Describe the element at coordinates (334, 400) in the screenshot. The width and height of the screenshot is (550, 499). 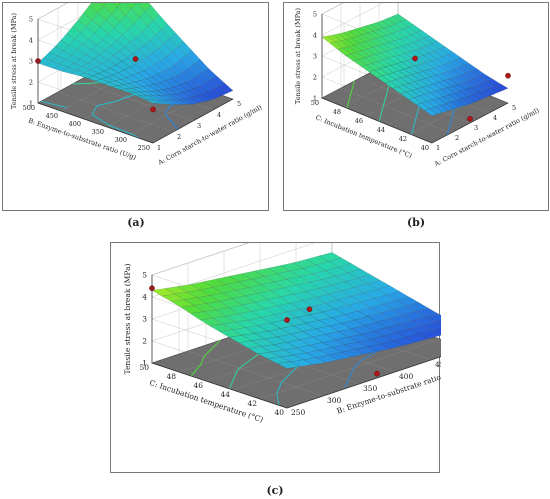
I see `x-tick-label: 300` at that location.